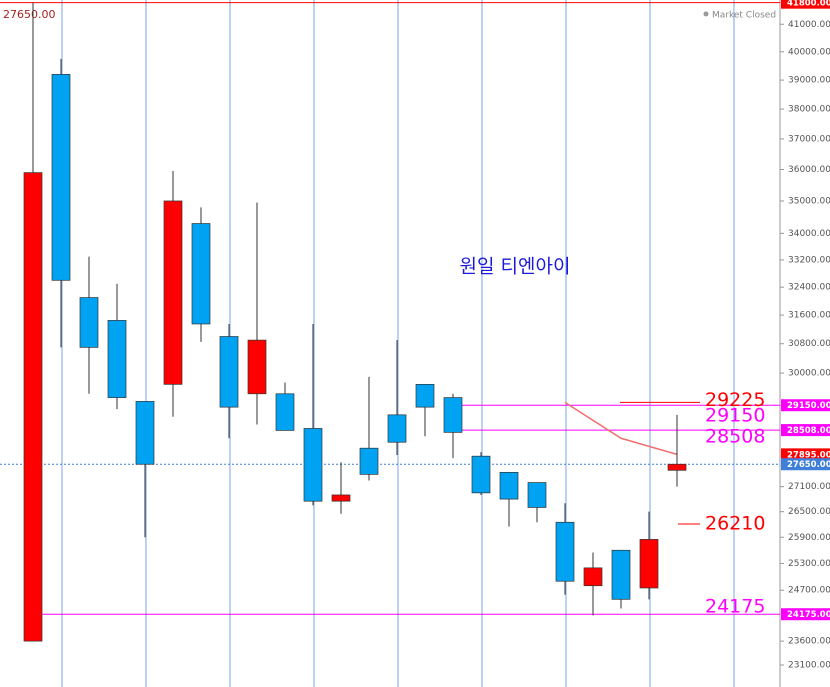 This screenshot has width=830, height=687. Describe the element at coordinates (809, 316) in the screenshot. I see `y-tick-label: 31600.00` at that location.